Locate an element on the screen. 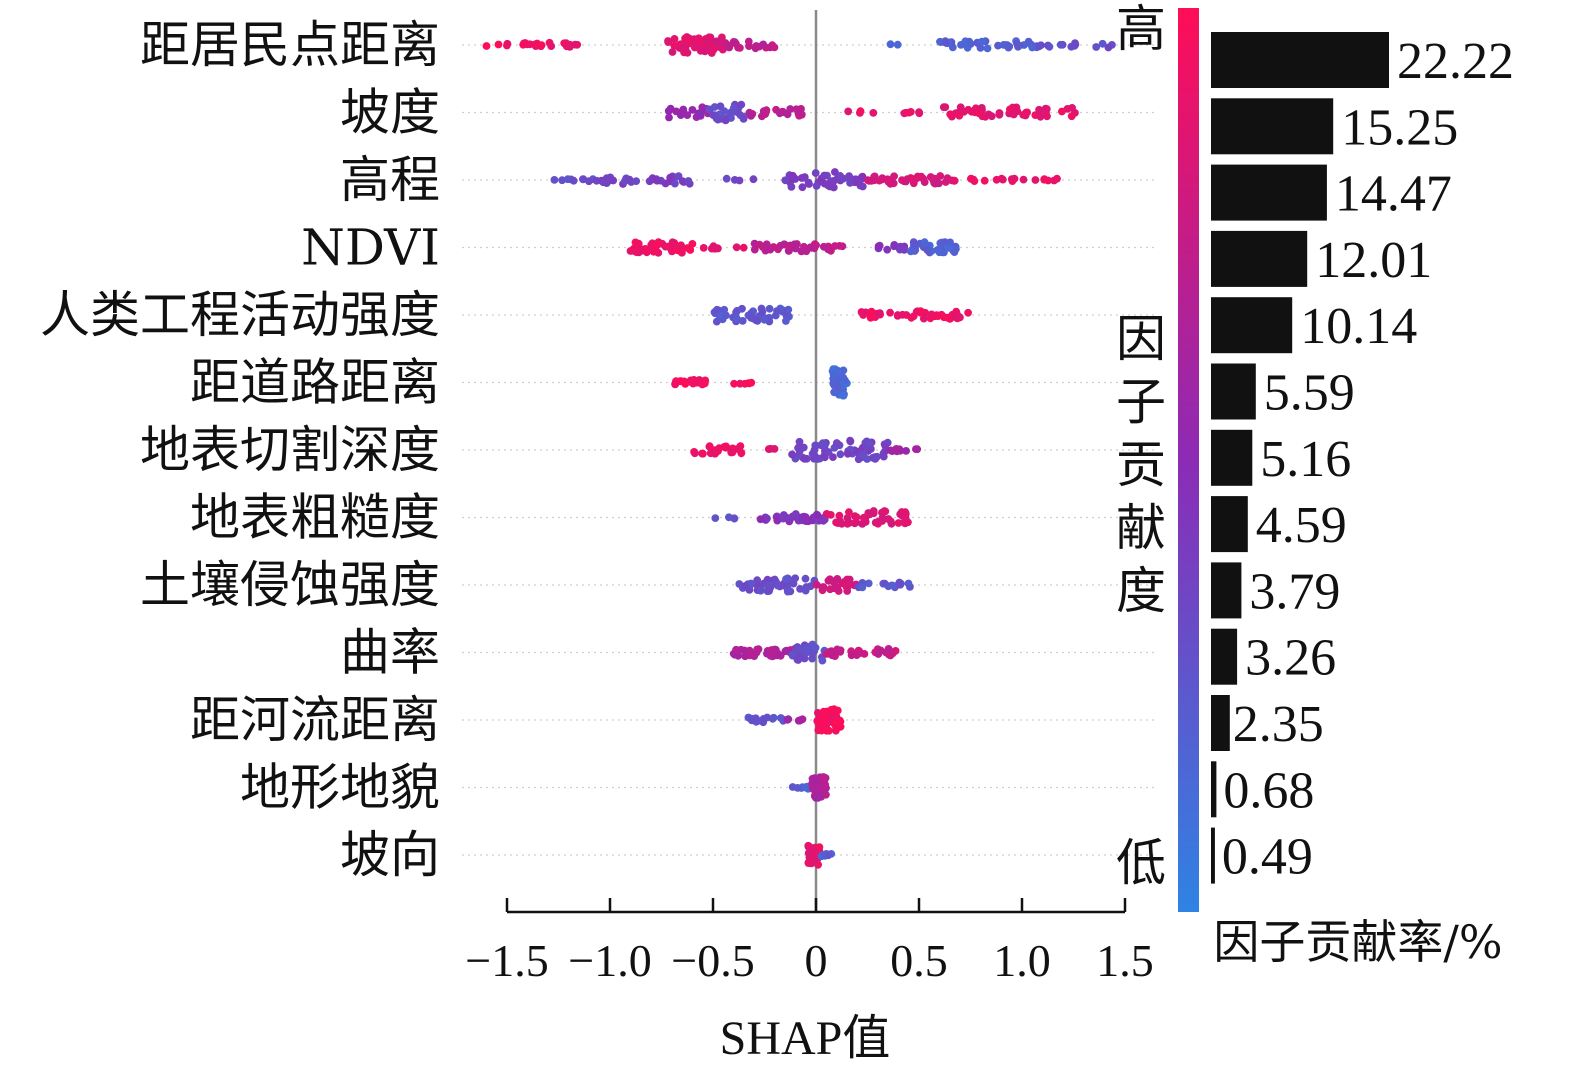  contribution-value-label: 10.14 is located at coordinates (1358, 326).